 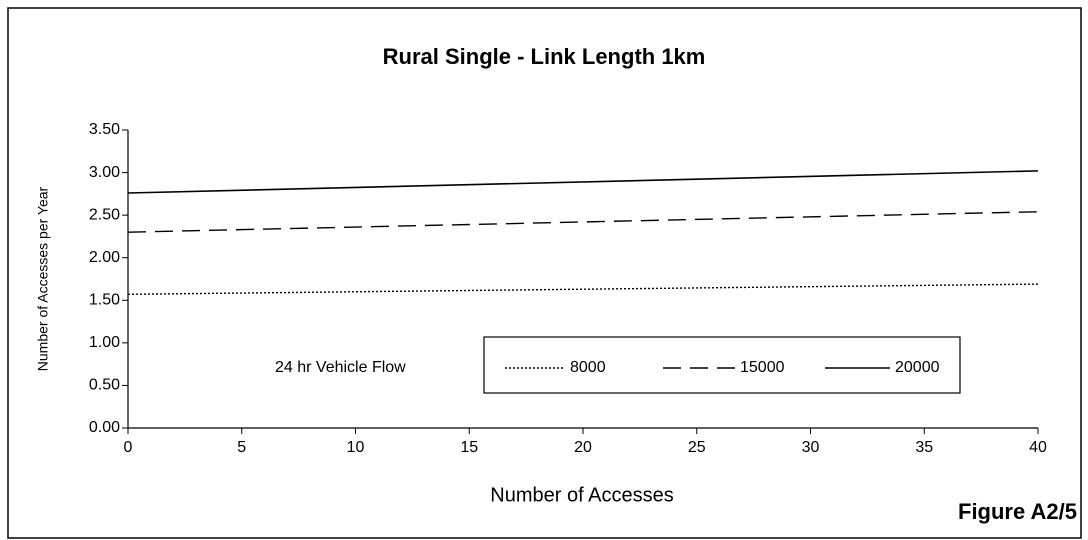 I want to click on x-tick-label: 5, so click(x=241, y=447).